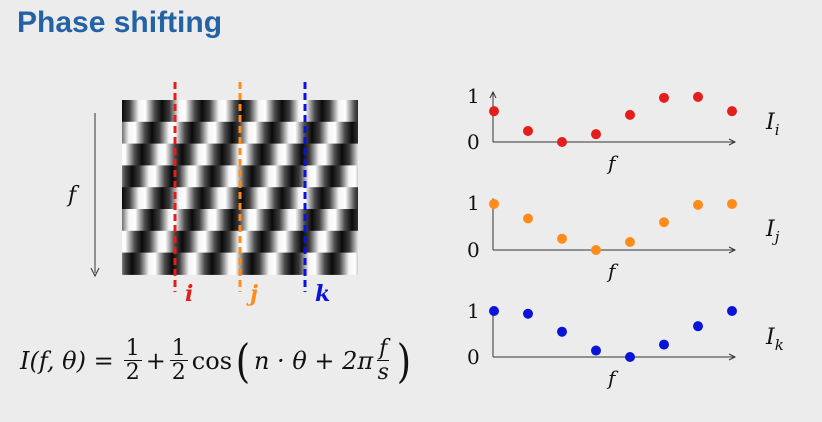 This screenshot has height=422, width=822. I want to click on formula-plus: +, so click(155, 360).